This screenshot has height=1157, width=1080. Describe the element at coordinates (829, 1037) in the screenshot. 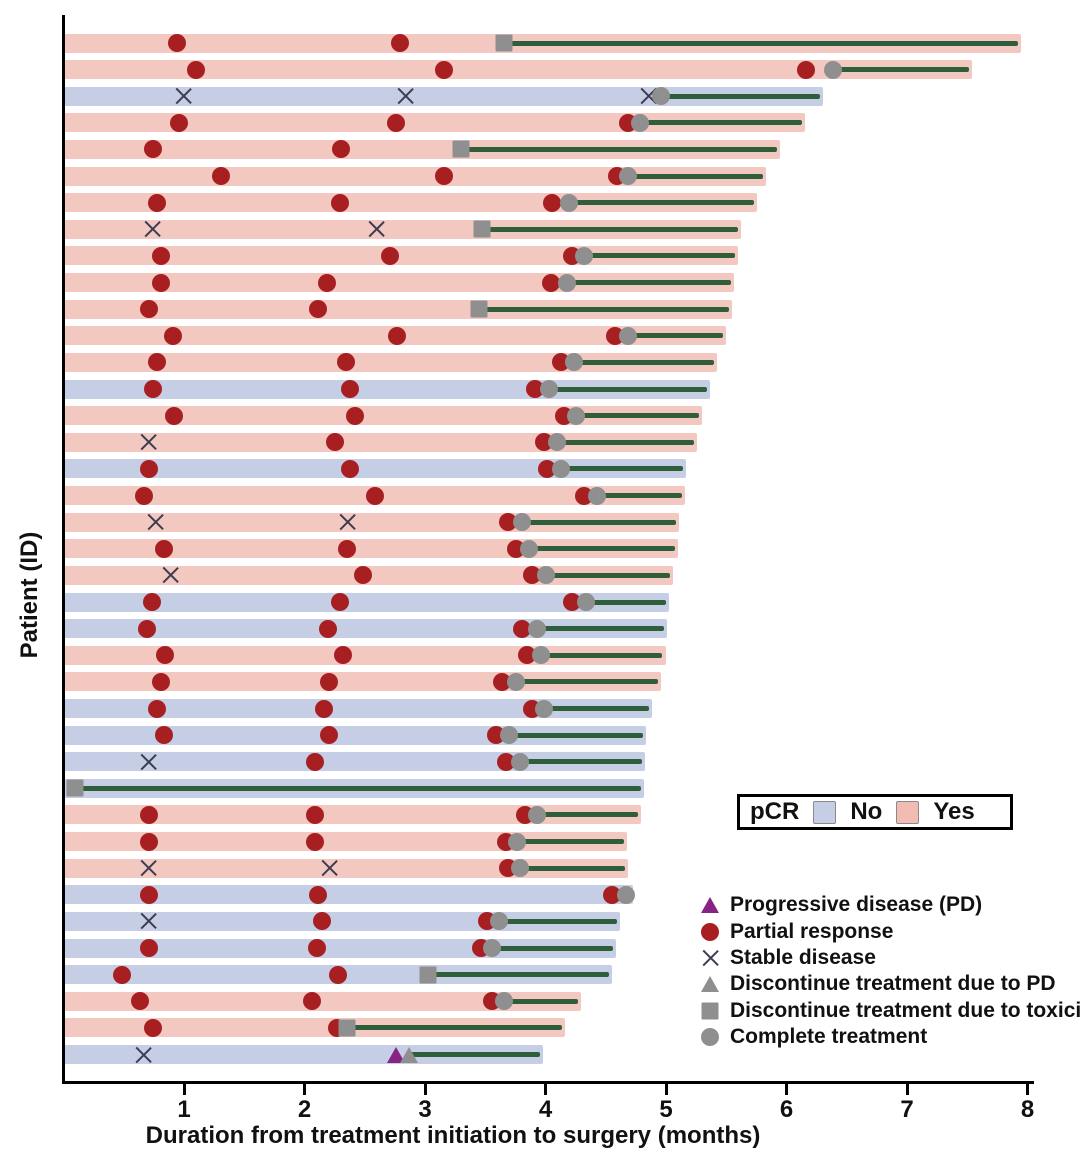

I see `marker-legend-label: Complete treatment` at that location.